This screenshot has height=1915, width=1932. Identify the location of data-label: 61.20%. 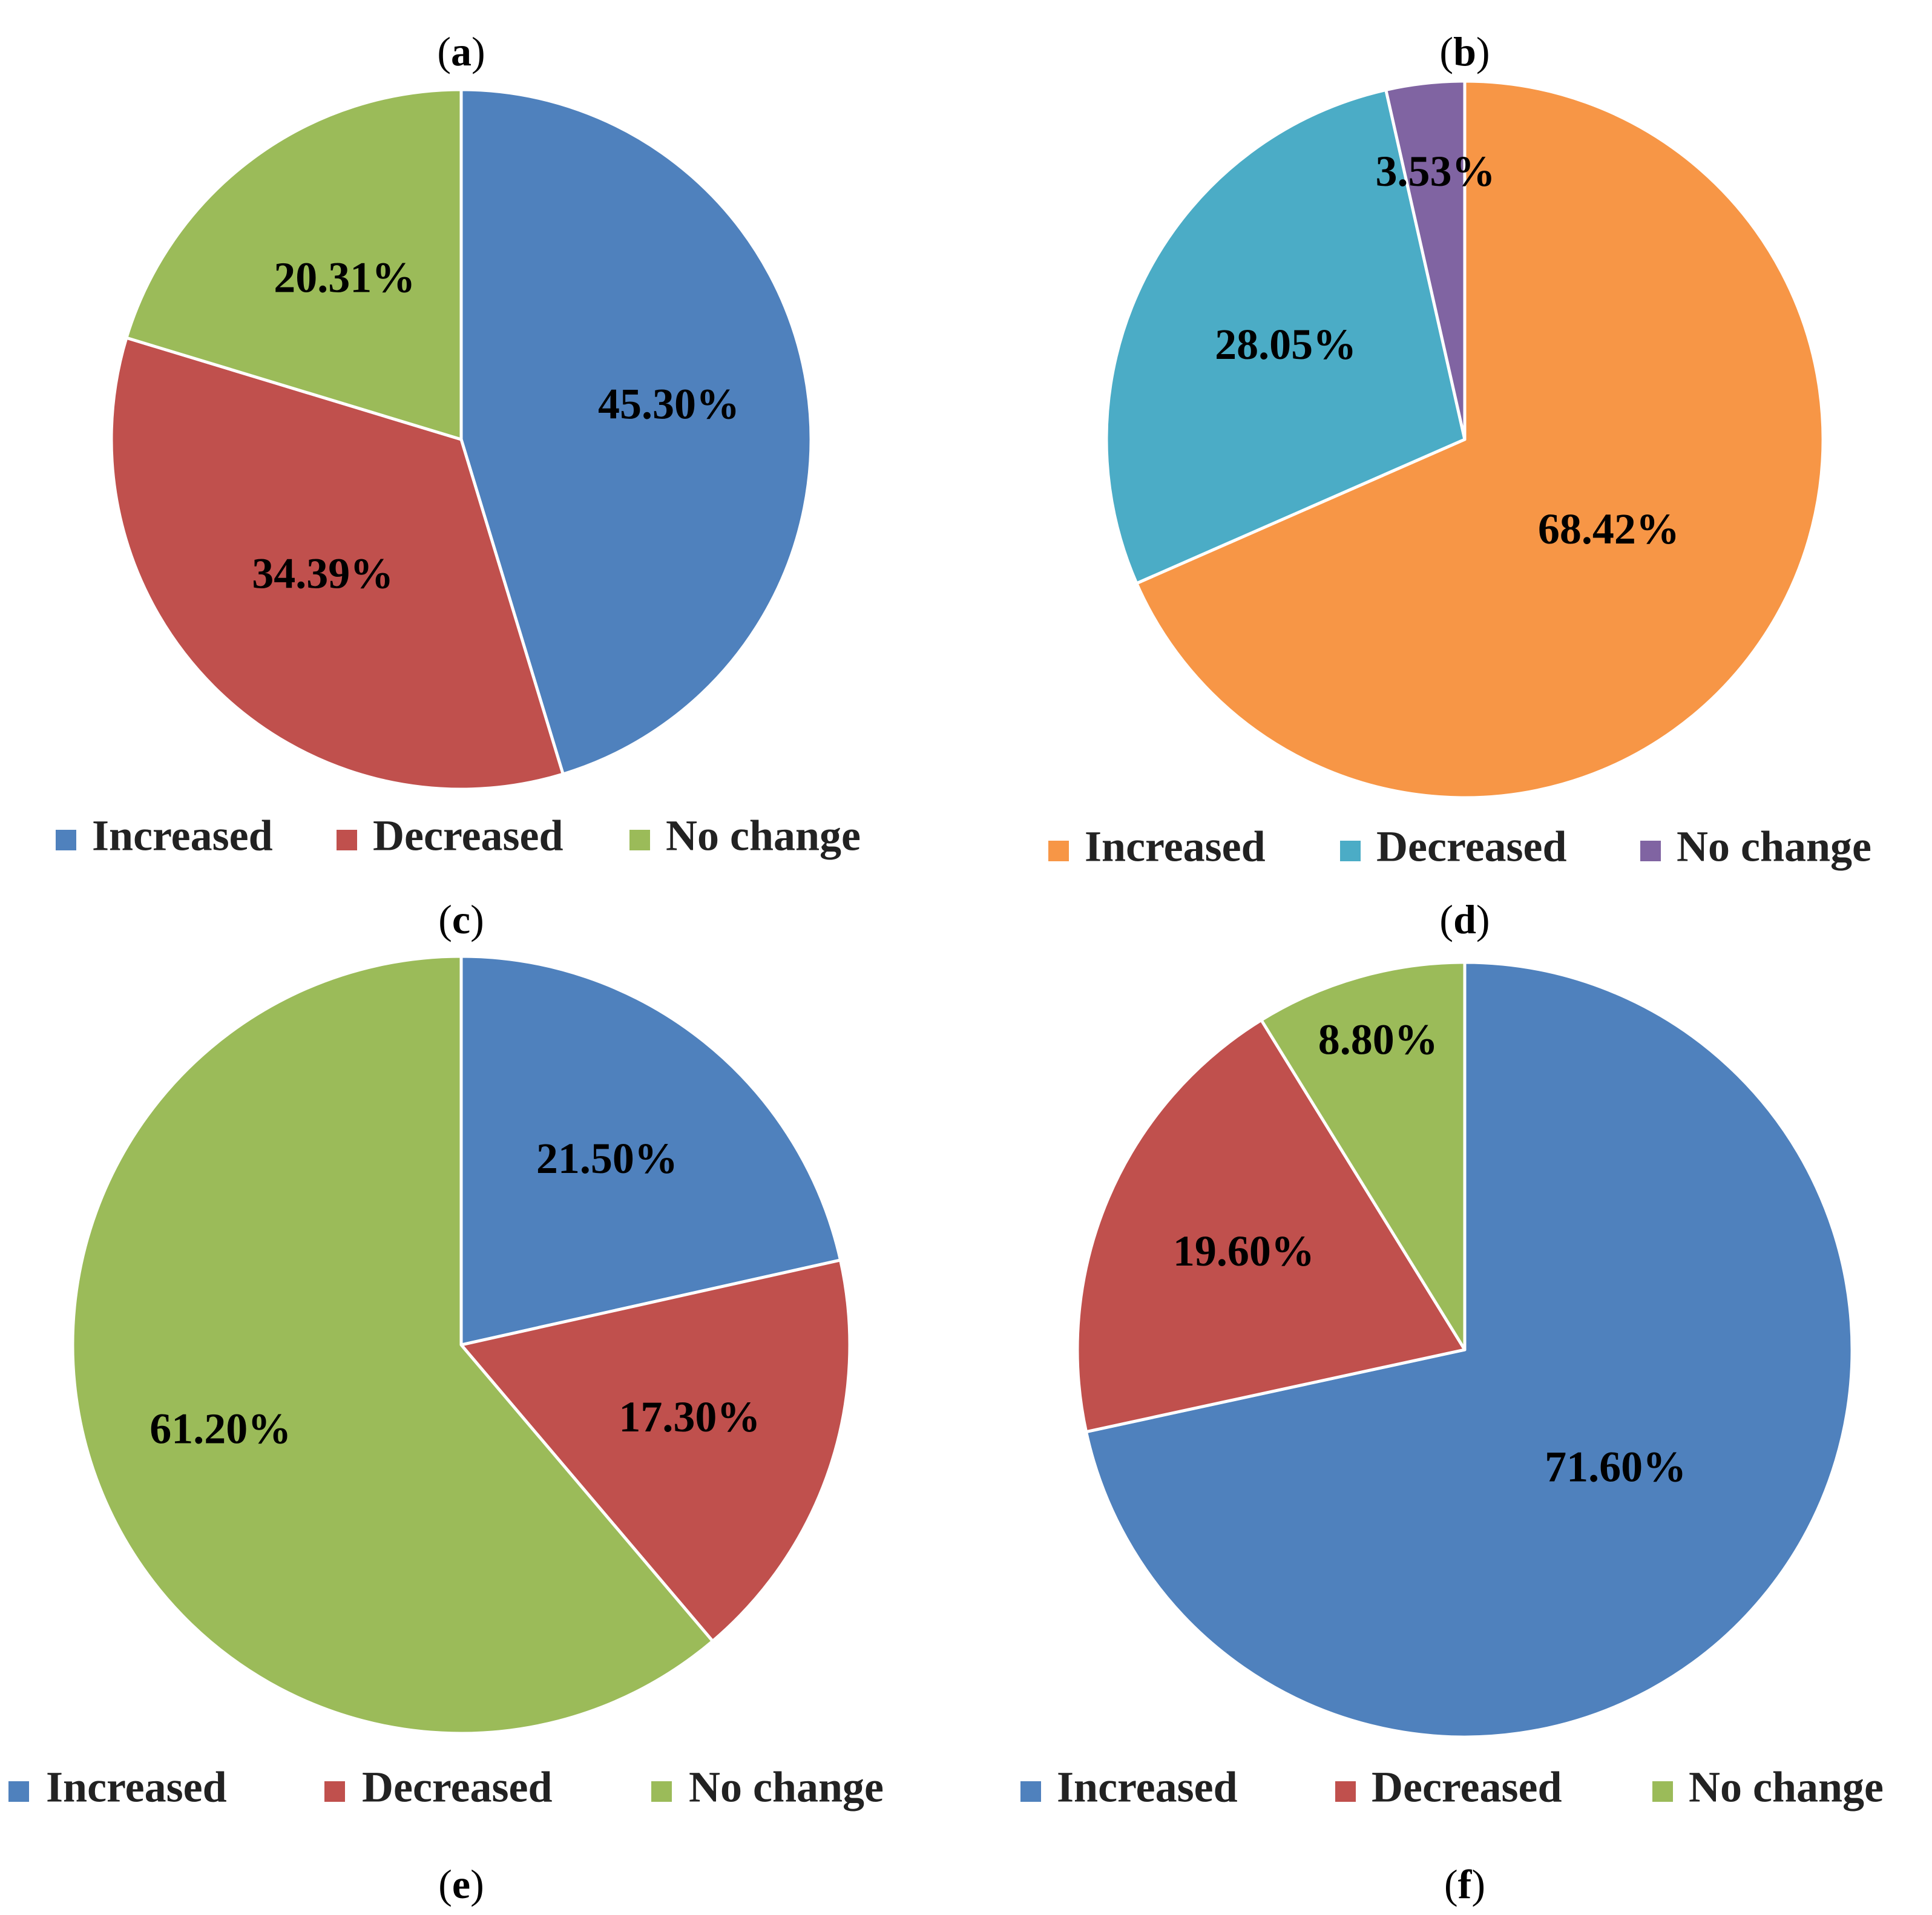
(220, 1429).